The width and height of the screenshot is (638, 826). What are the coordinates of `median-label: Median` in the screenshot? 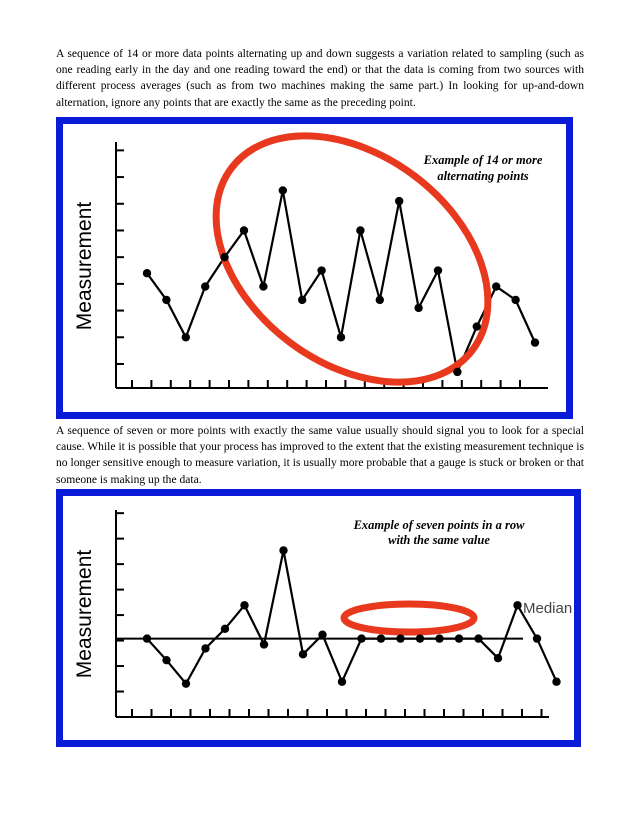 It's located at (547, 608).